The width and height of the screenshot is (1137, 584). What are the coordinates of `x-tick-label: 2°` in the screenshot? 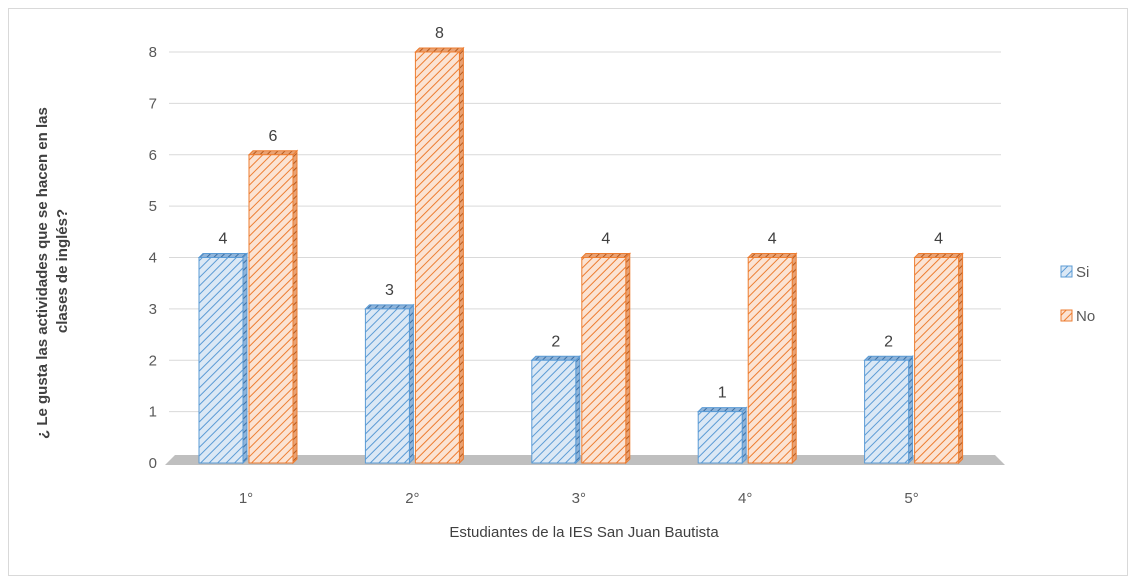 It's located at (412, 498).